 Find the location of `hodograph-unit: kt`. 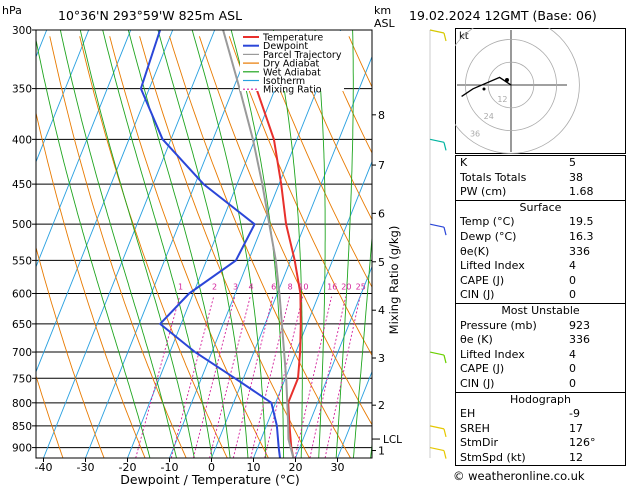

hodograph-unit: kt is located at coordinates (464, 36).